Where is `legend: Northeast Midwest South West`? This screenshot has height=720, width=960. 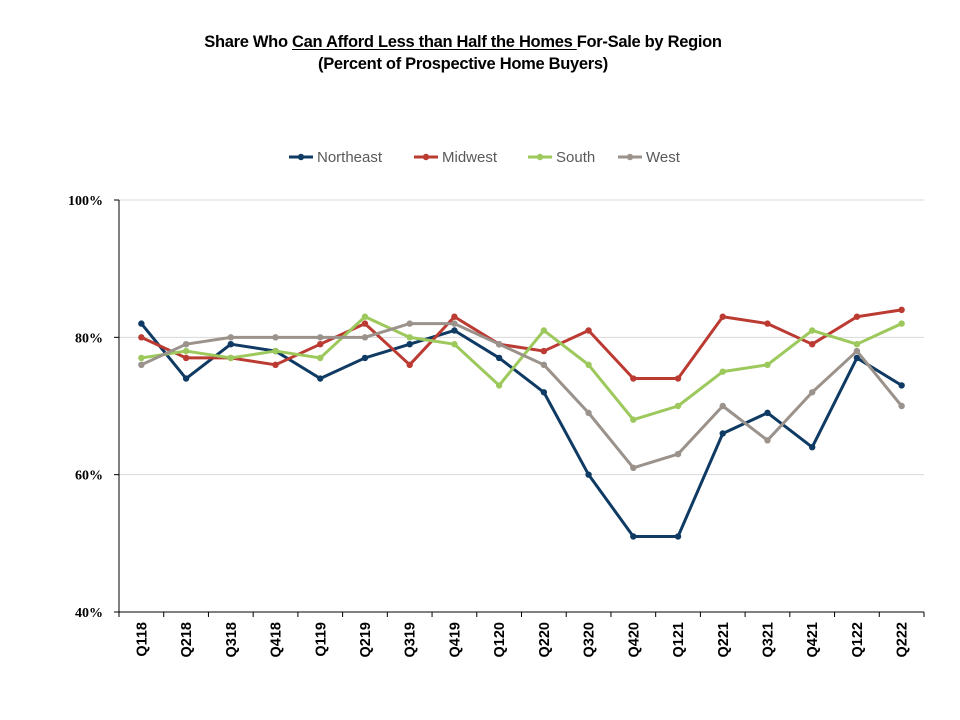
legend: Northeast Midwest South West is located at coordinates (485, 157).